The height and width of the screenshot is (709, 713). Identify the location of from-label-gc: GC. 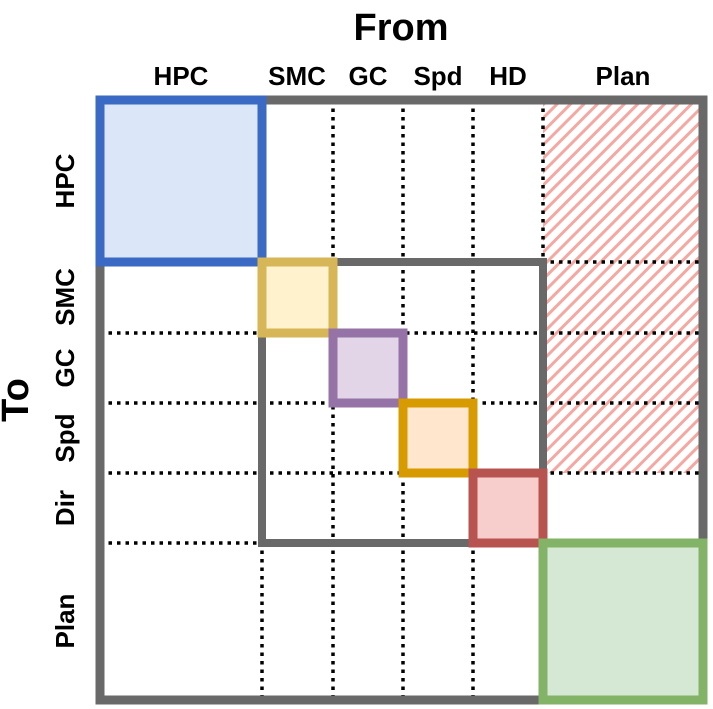
(368, 76).